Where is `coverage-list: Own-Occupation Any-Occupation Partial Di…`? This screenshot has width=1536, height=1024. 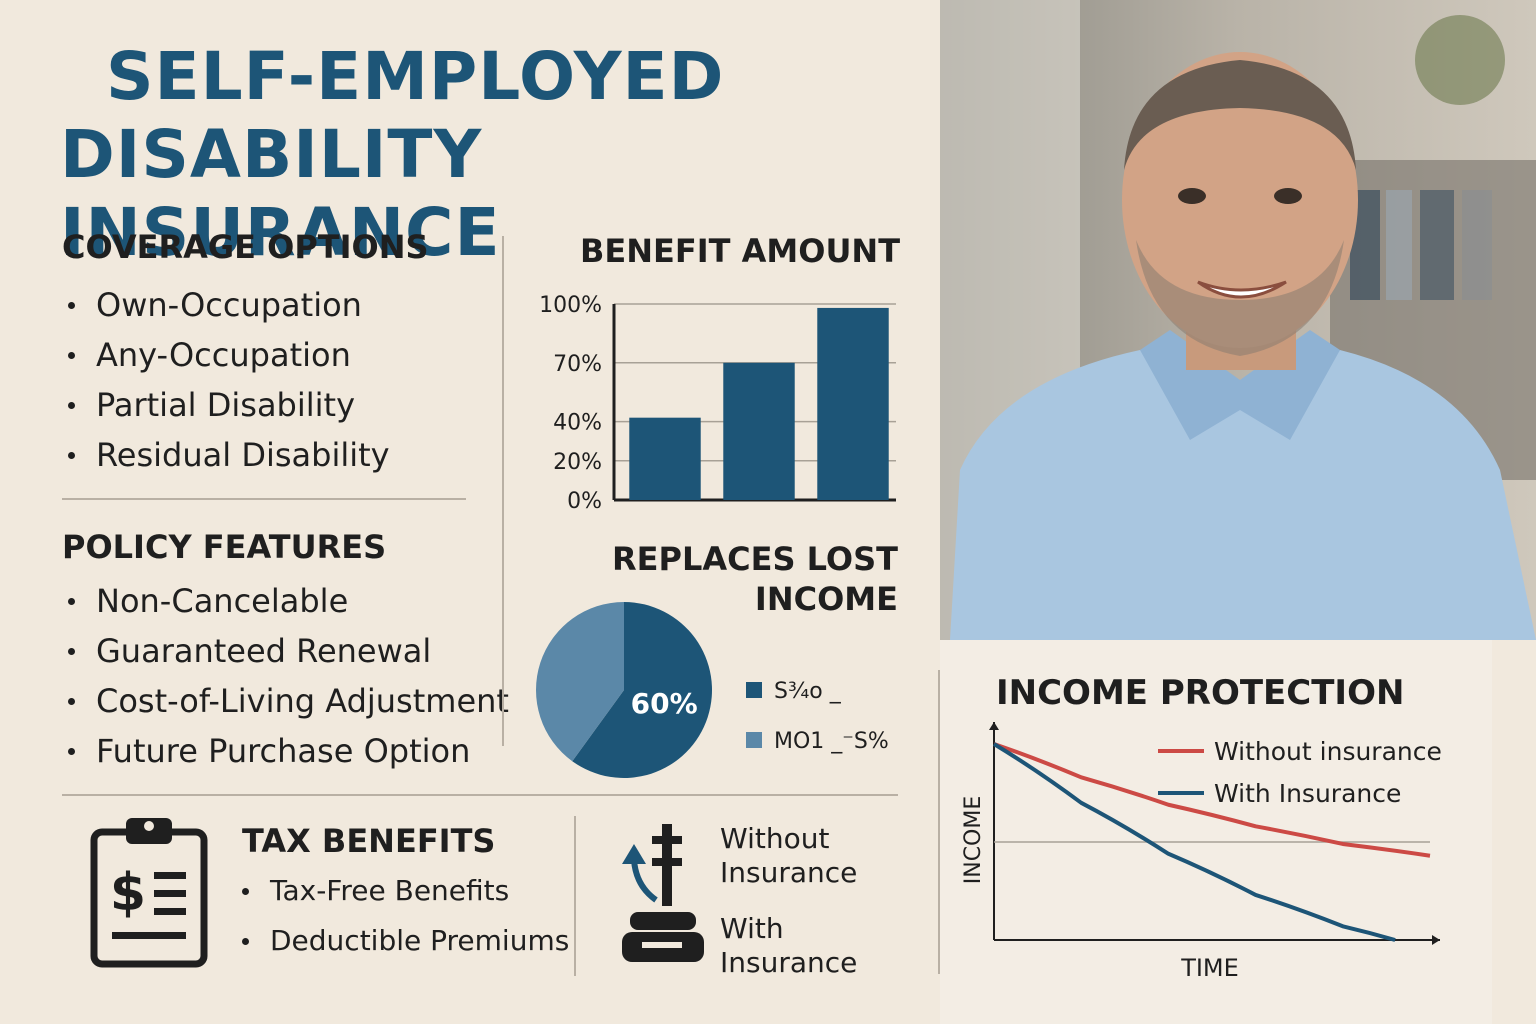 coverage-list: Own-Occupation Any-Occupation Partial Di… is located at coordinates (226, 380).